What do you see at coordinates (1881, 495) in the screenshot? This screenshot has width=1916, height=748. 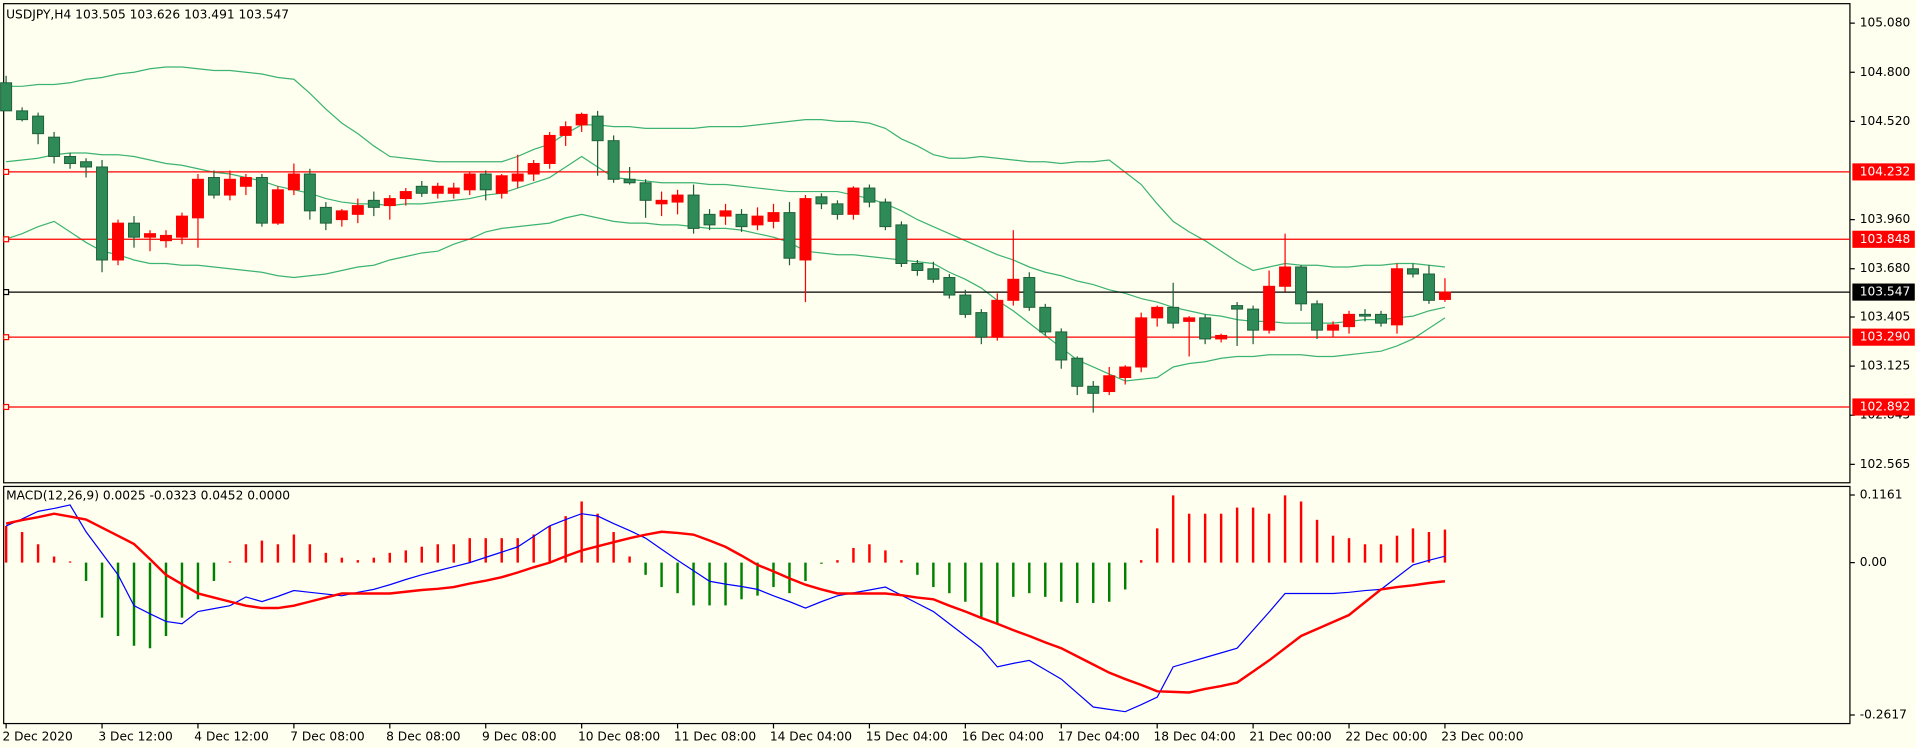 I see `y-tick-label: 0.1161` at bounding box center [1881, 495].